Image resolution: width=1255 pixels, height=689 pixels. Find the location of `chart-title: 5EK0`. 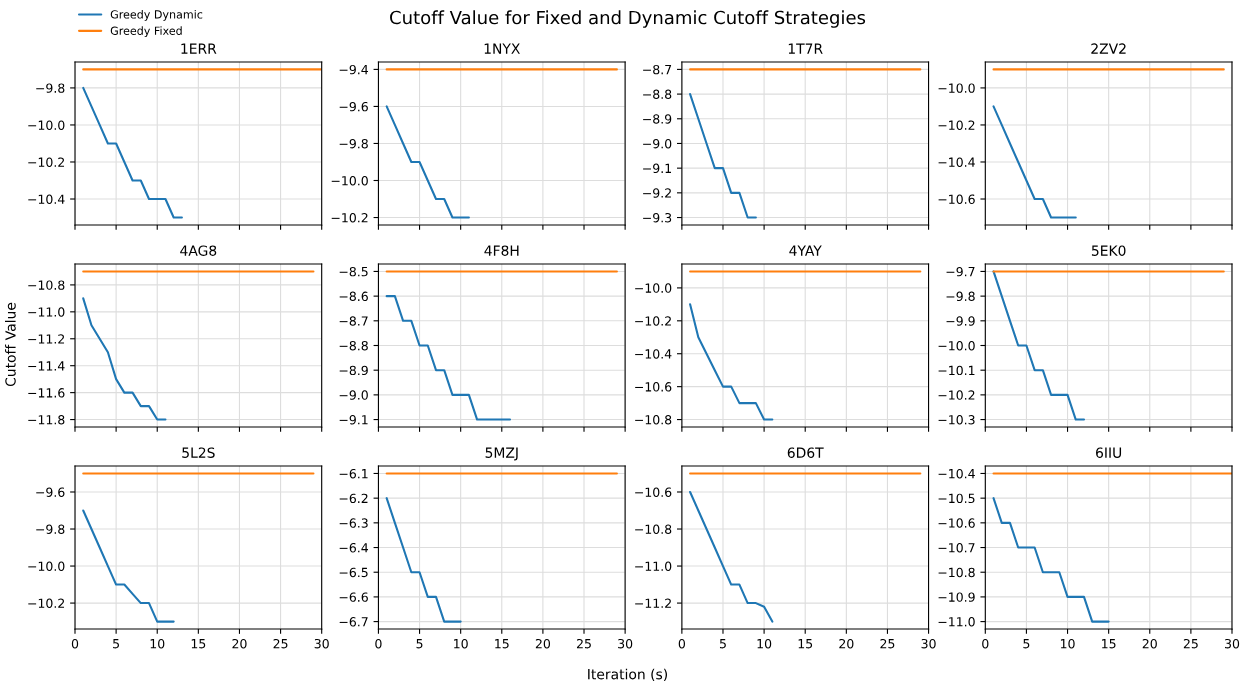

chart-title: 5EK0 is located at coordinates (1108, 250).